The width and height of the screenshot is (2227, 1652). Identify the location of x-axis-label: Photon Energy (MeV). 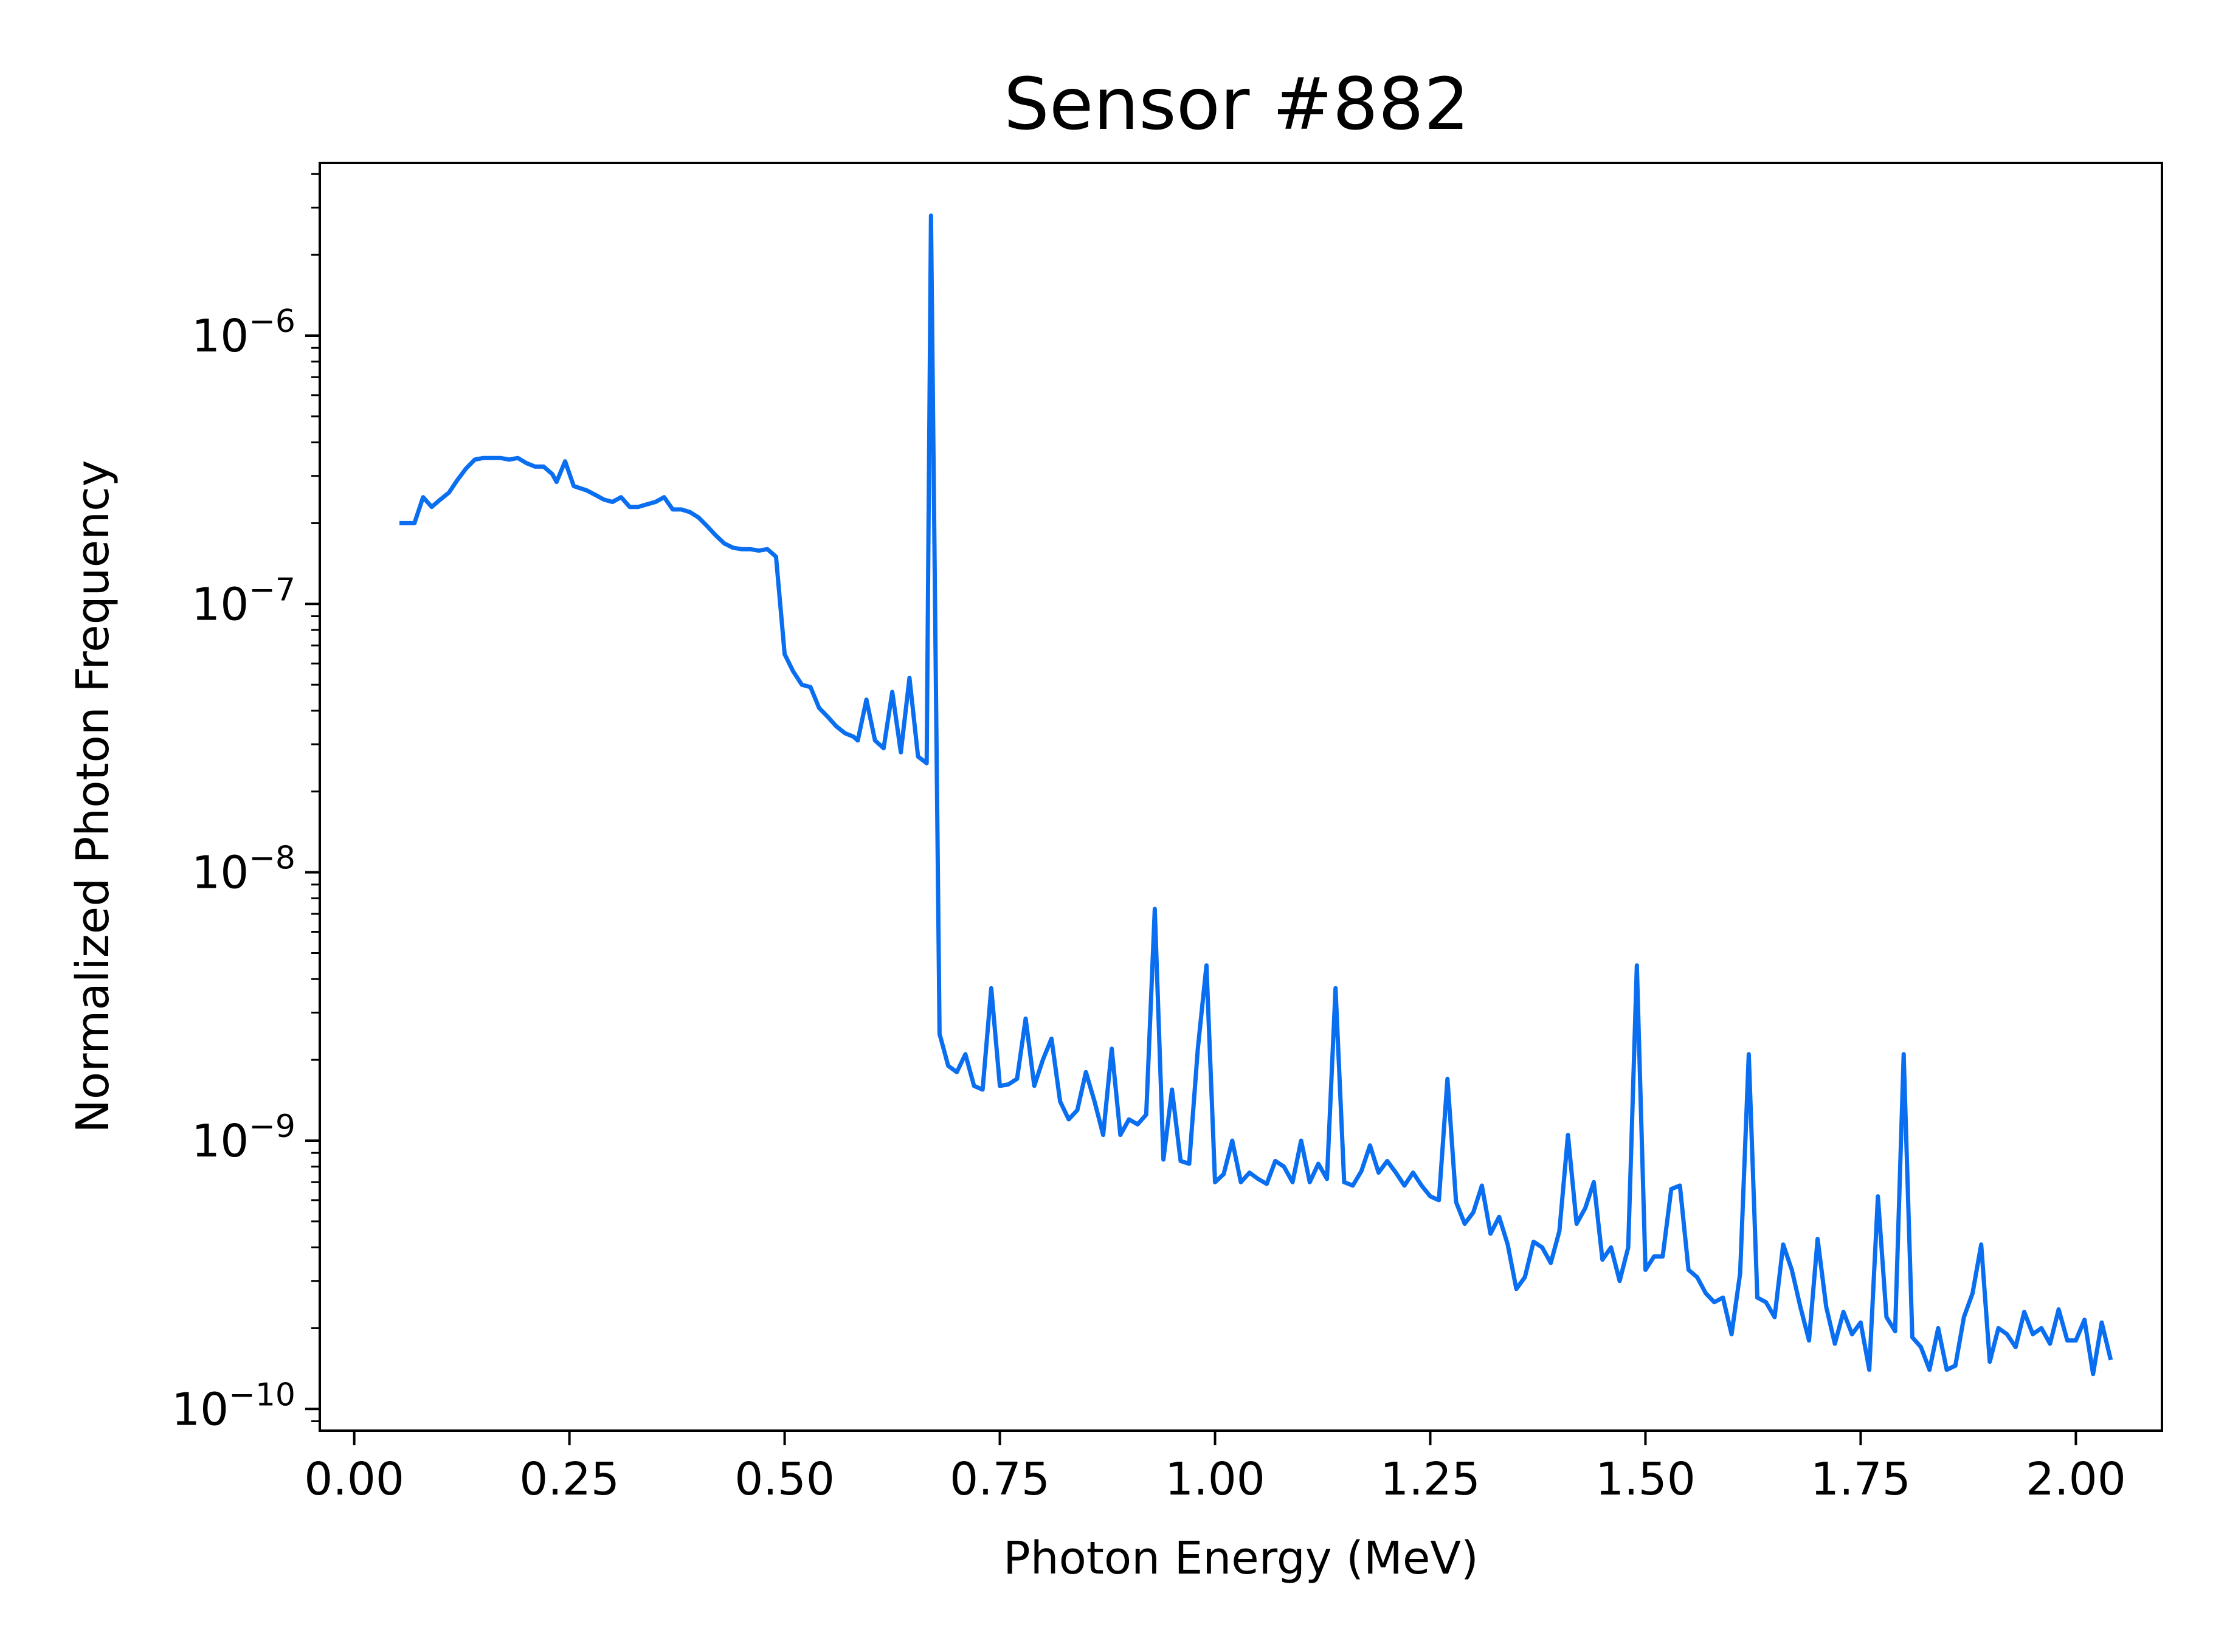
(1241, 1558).